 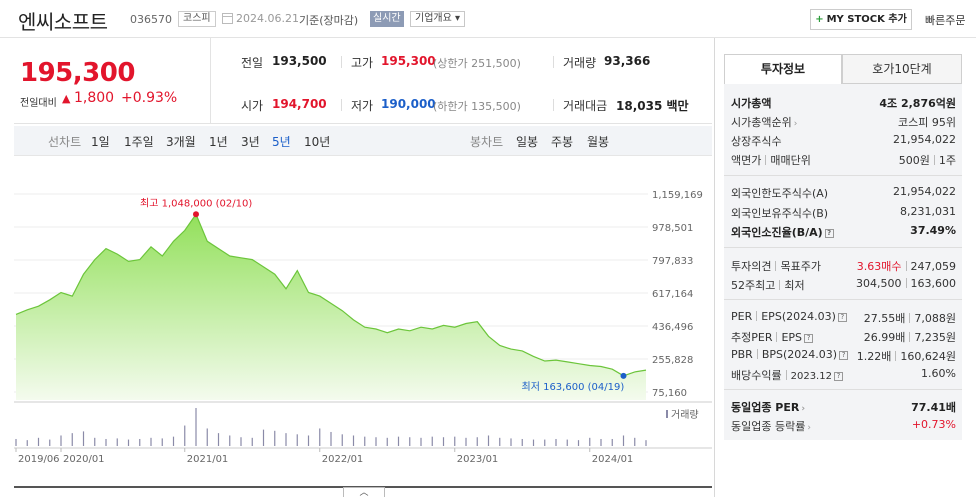 I want to click on market-cap-rank-value: 코스피 95위, so click(x=927, y=122).